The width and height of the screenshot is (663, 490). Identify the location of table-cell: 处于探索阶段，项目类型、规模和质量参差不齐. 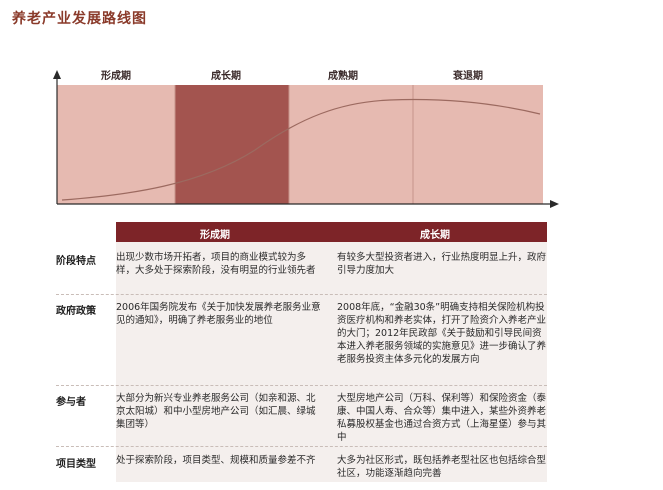
(216, 460).